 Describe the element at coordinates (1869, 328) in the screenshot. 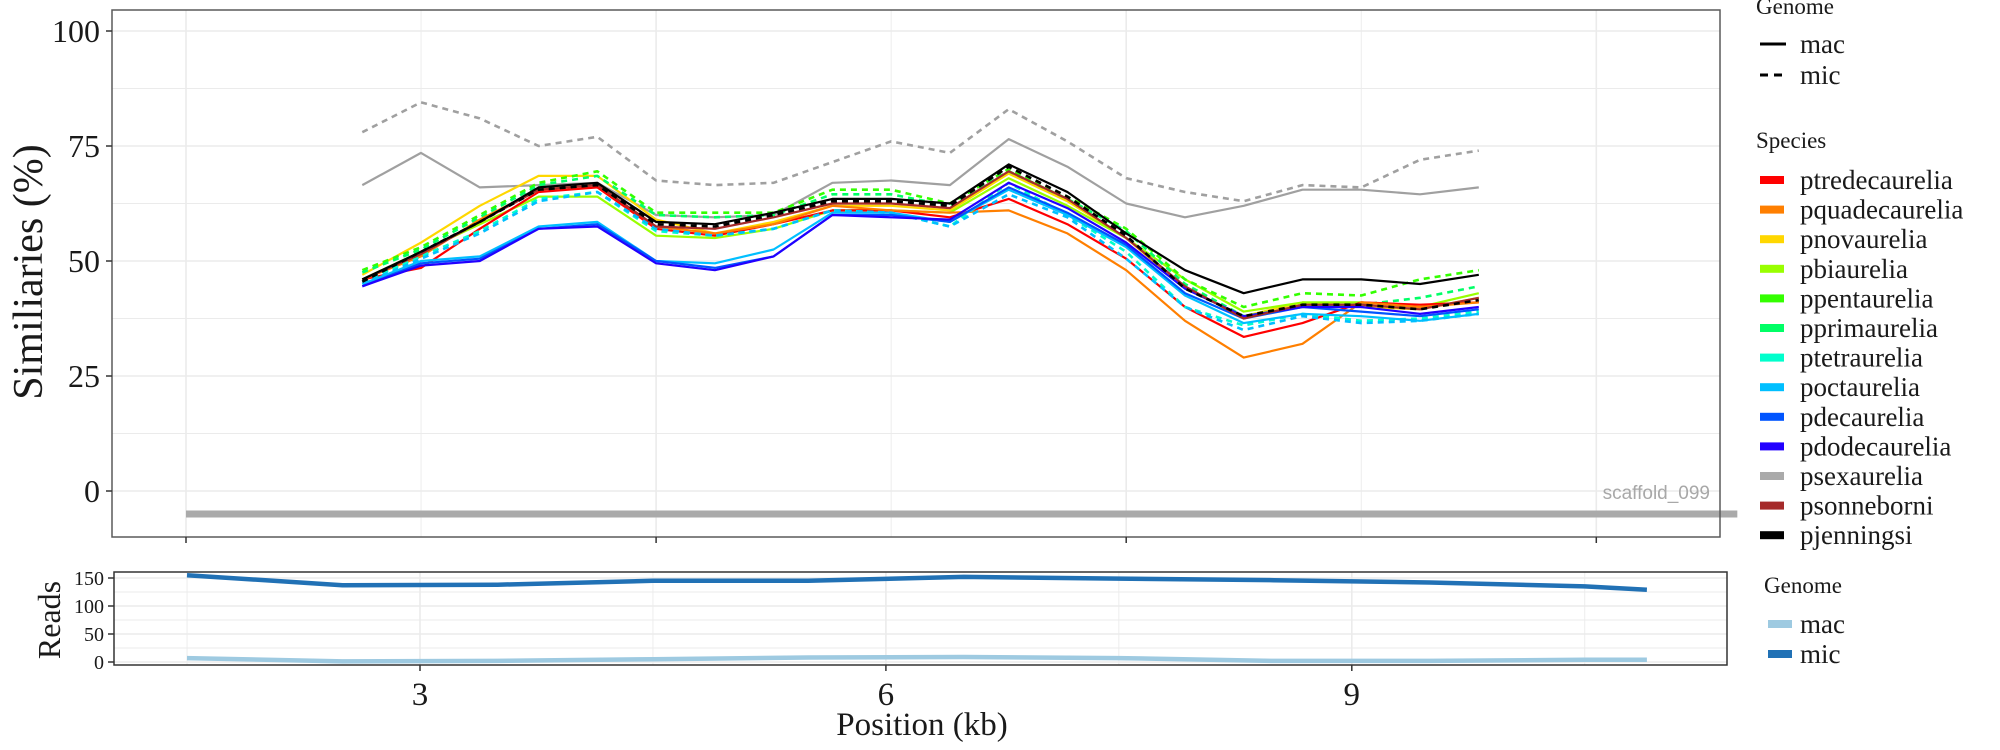

I see `legend-species-pprimaurelia: pprimaurelia` at that location.